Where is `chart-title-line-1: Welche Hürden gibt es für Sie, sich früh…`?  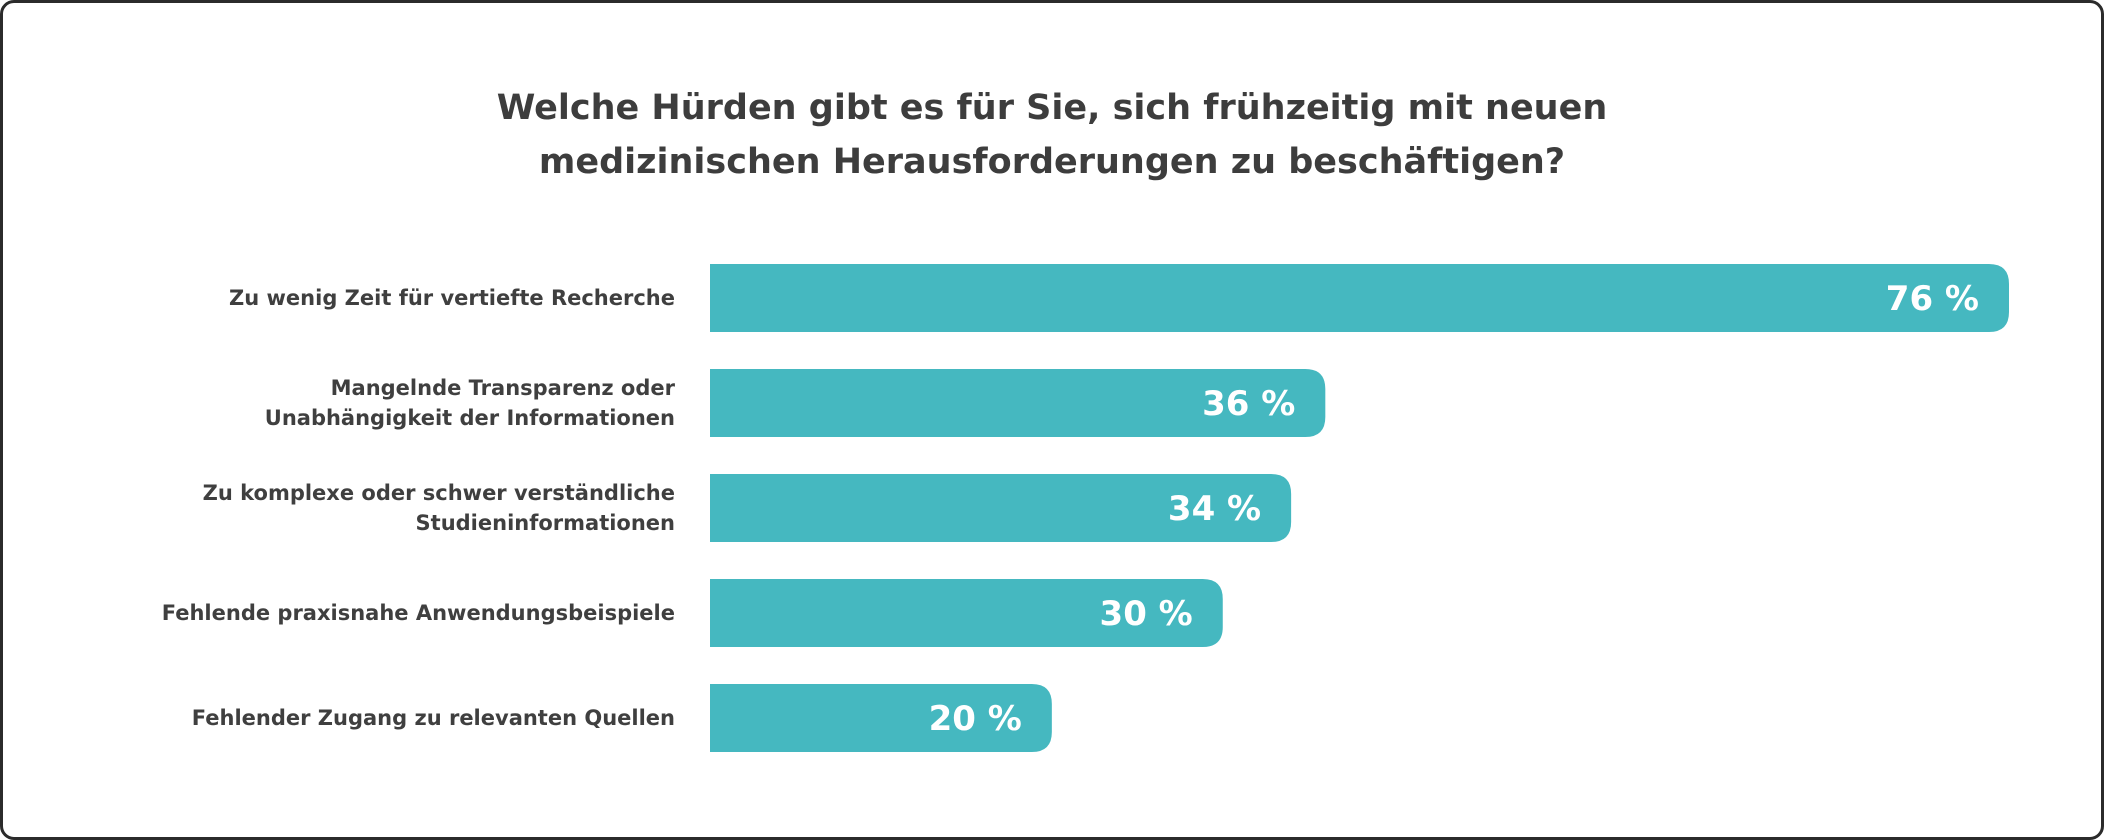 chart-title-line-1: Welche Hürden gibt es für Sie, sich früh… is located at coordinates (1052, 108).